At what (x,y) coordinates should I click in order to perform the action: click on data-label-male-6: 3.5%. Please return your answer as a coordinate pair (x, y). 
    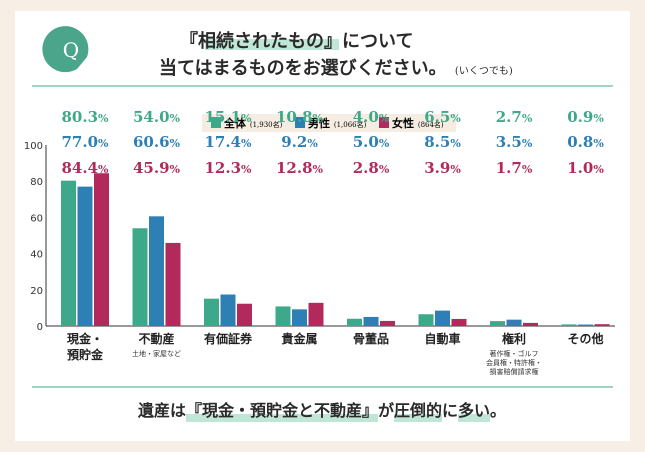
    Looking at the image, I should click on (514, 142).